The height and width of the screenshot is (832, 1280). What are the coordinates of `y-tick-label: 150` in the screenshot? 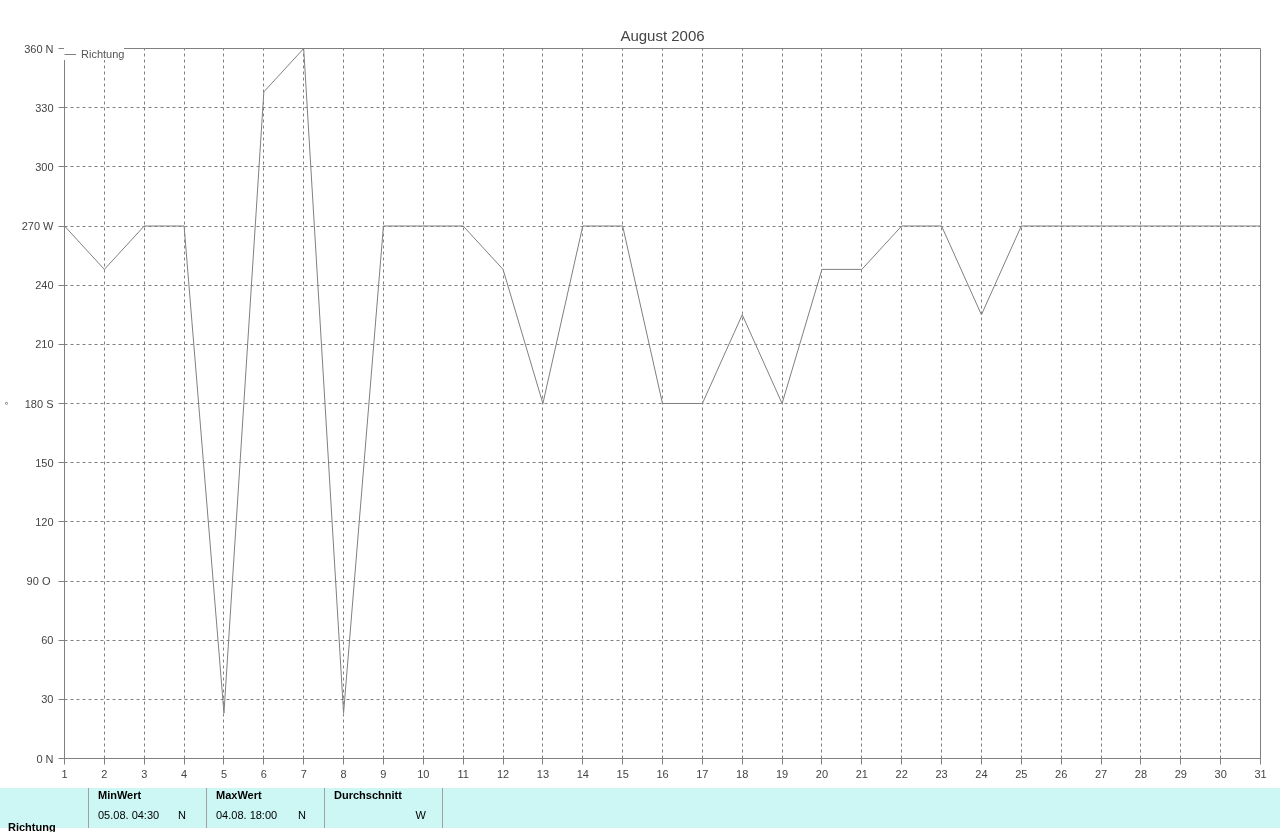 It's located at (44, 462).